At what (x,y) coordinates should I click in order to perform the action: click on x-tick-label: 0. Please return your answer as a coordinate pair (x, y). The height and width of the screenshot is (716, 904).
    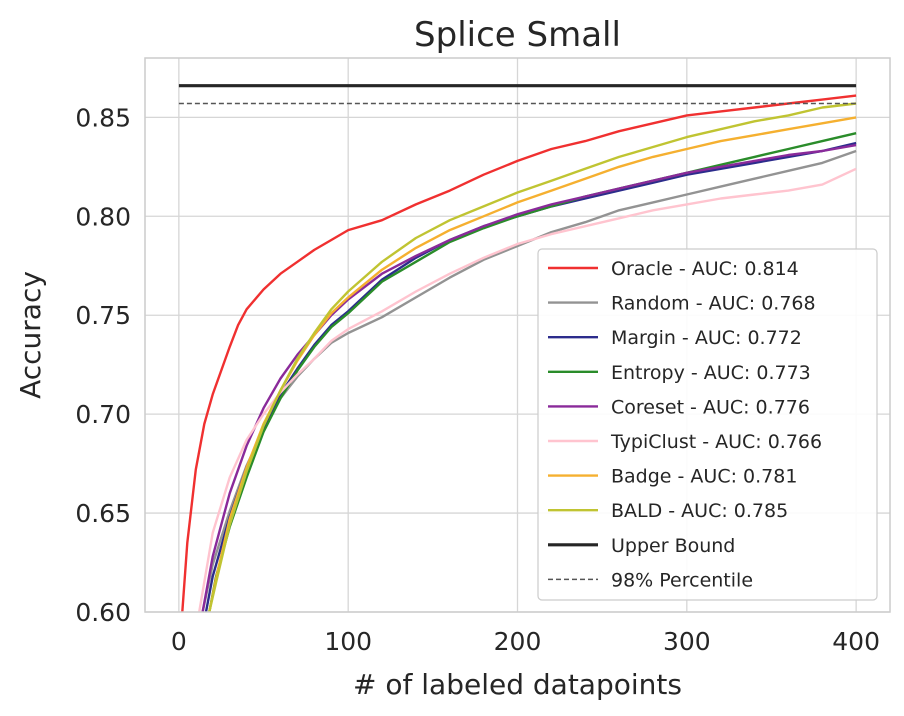
    Looking at the image, I should click on (179, 641).